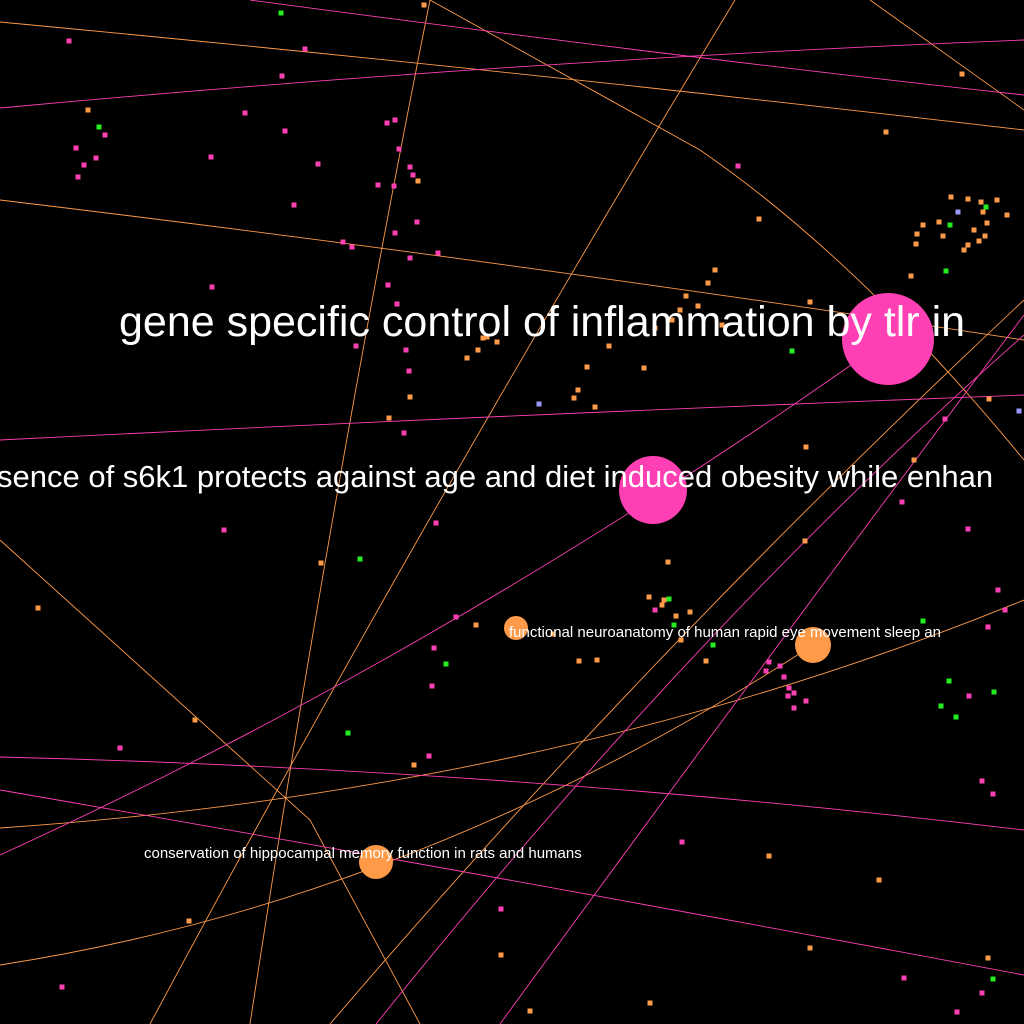 The height and width of the screenshot is (1024, 1024). I want to click on node-rem-sleep-left, so click(516, 628).